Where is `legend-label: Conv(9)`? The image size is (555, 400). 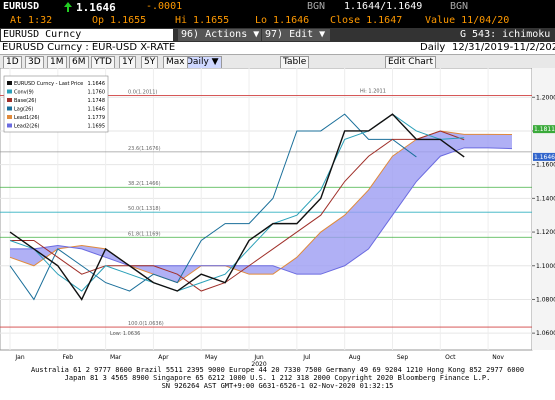
legend-label: Conv(9) is located at coordinates (24, 93).